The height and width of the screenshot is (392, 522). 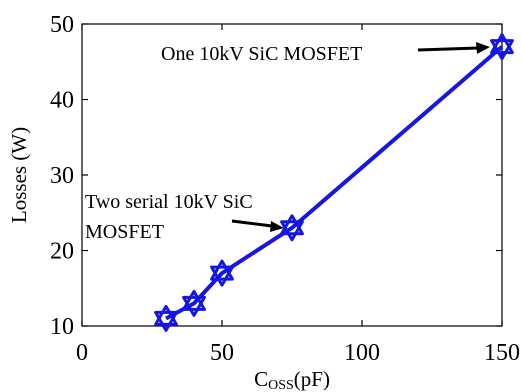 What do you see at coordinates (62, 176) in the screenshot?
I see `y-tick-label-2: 30` at bounding box center [62, 176].